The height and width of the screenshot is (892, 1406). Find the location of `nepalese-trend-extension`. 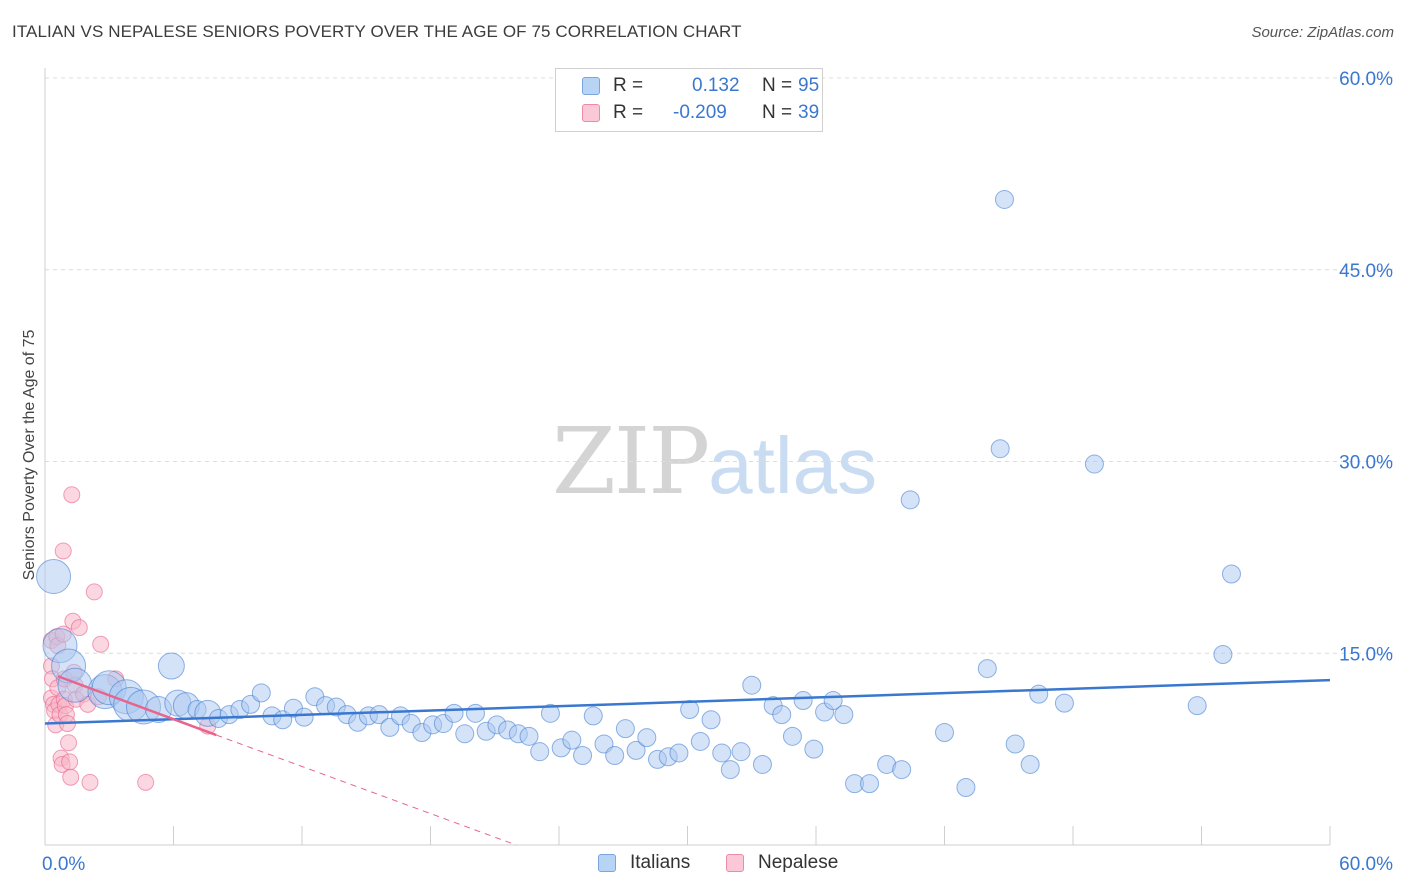

nepalese-trend-extension is located at coordinates (366, 790).